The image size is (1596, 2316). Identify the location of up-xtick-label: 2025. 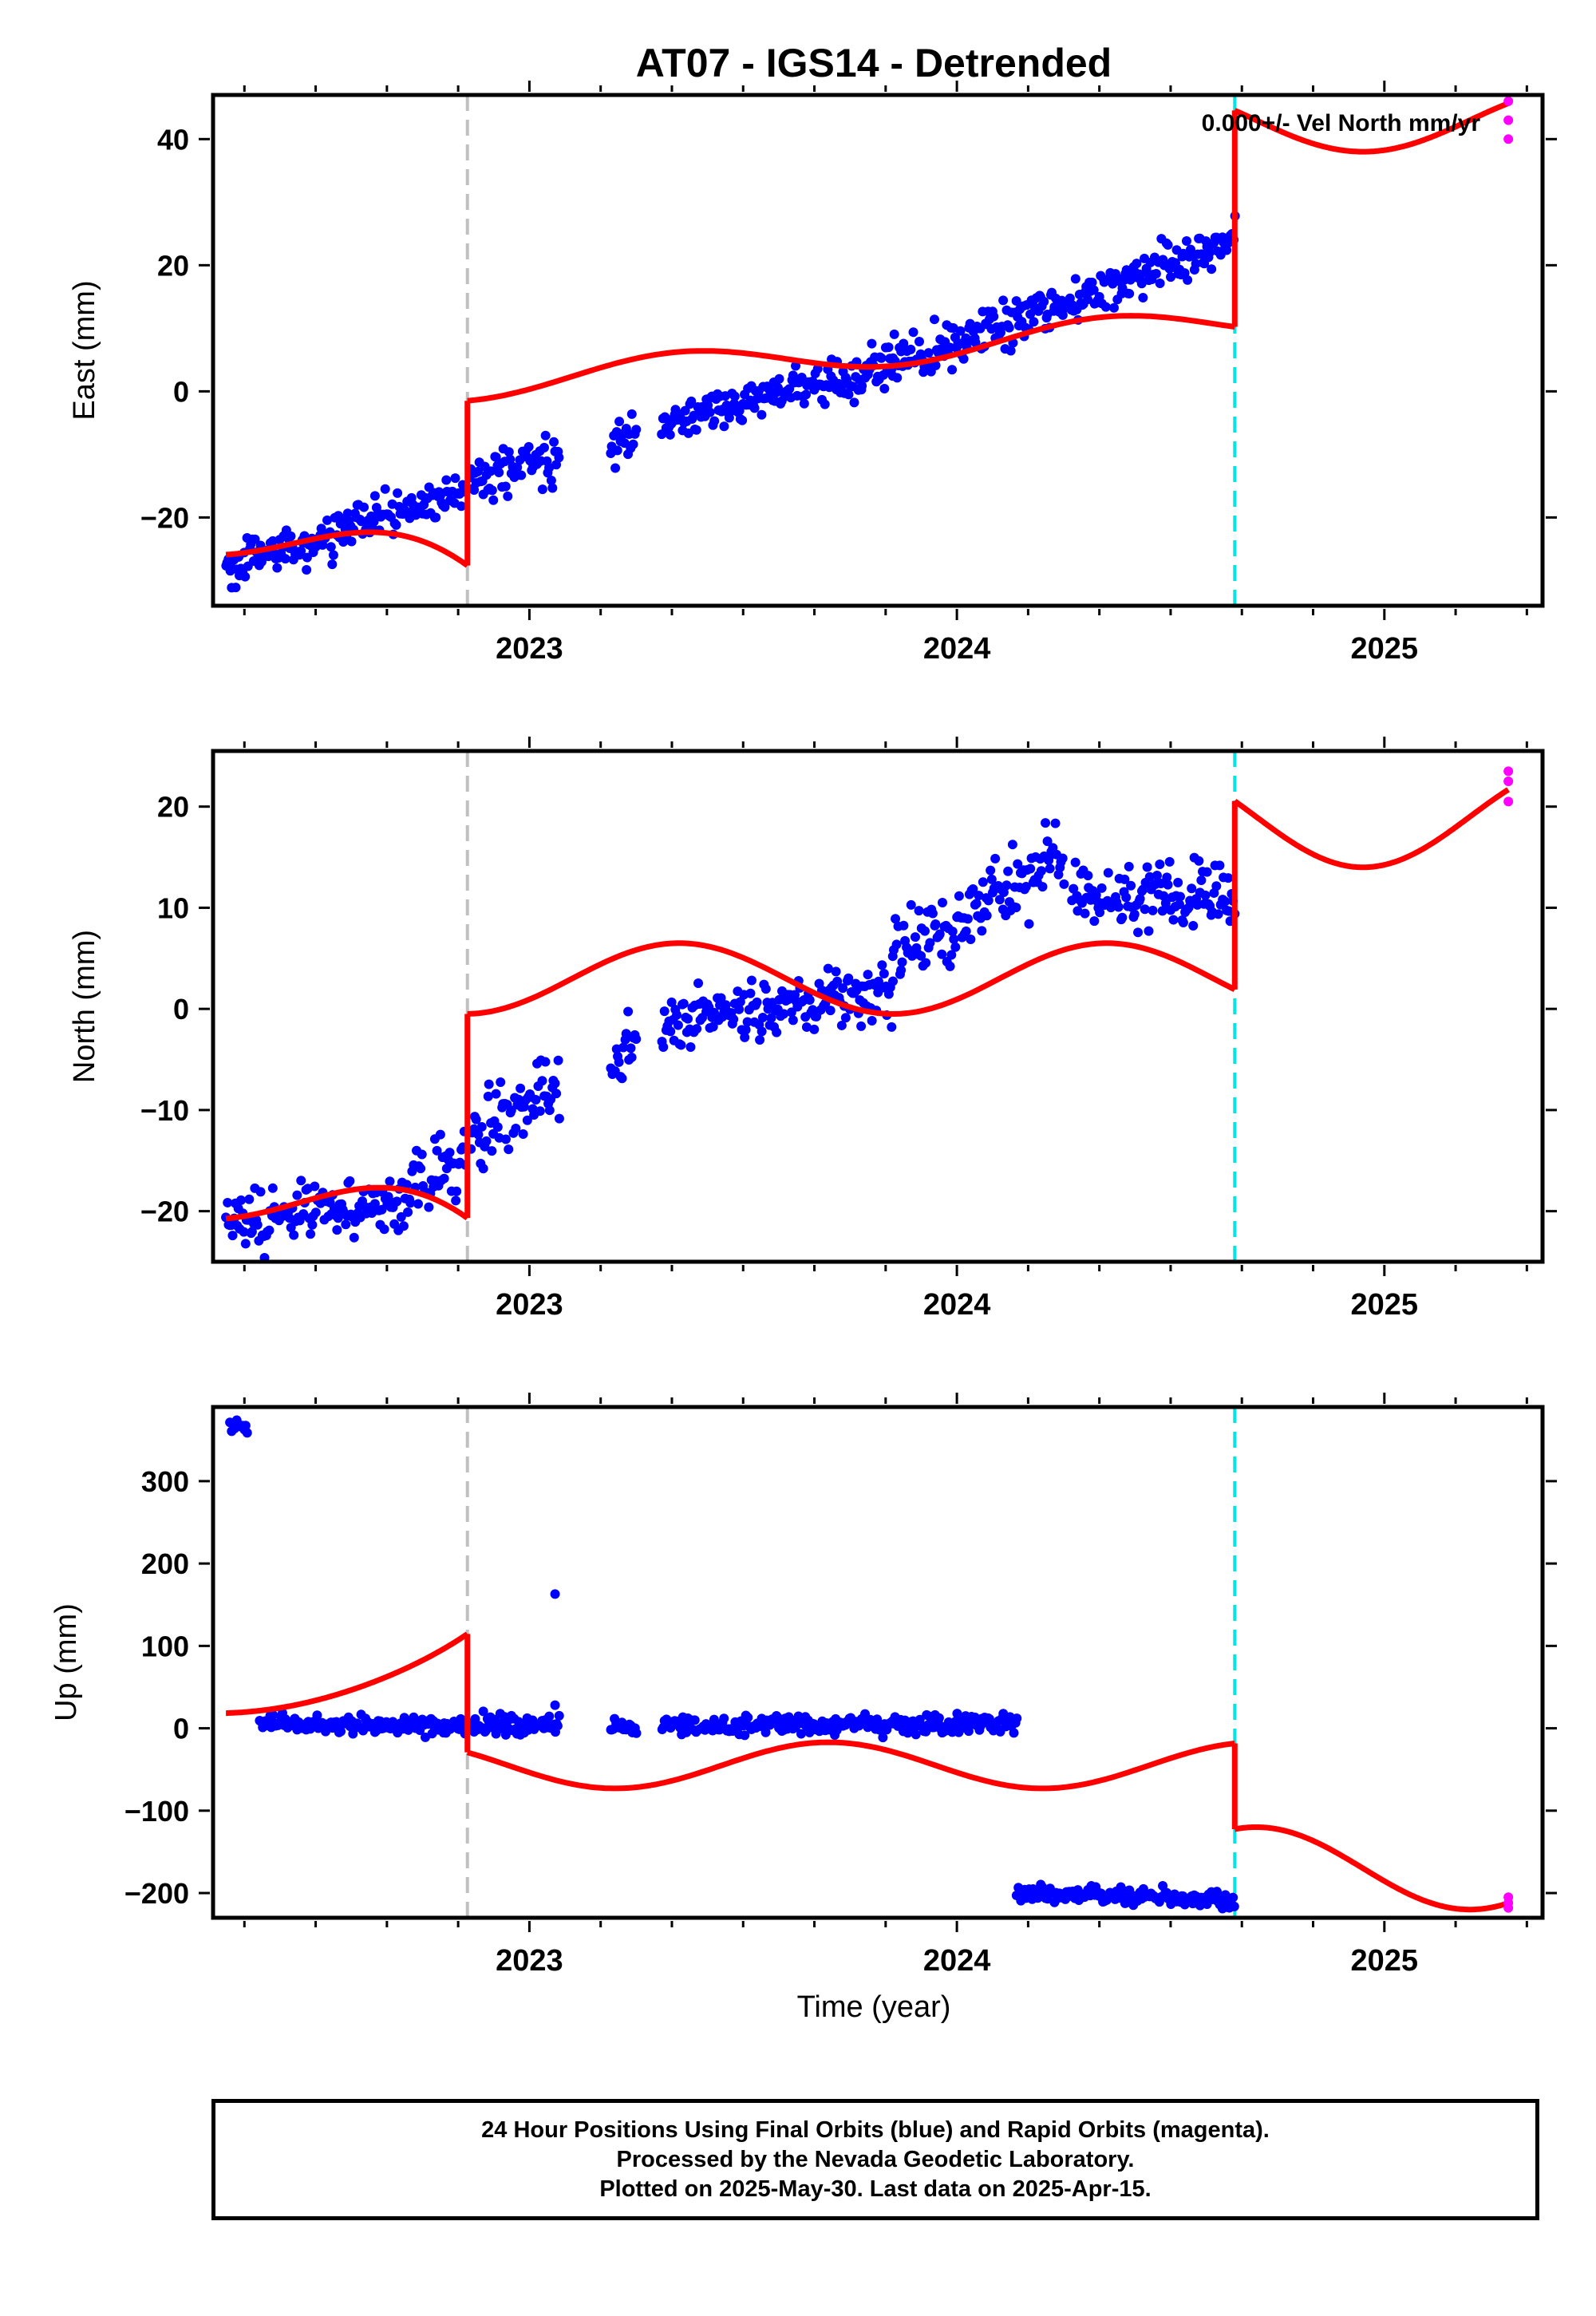
(1385, 1961).